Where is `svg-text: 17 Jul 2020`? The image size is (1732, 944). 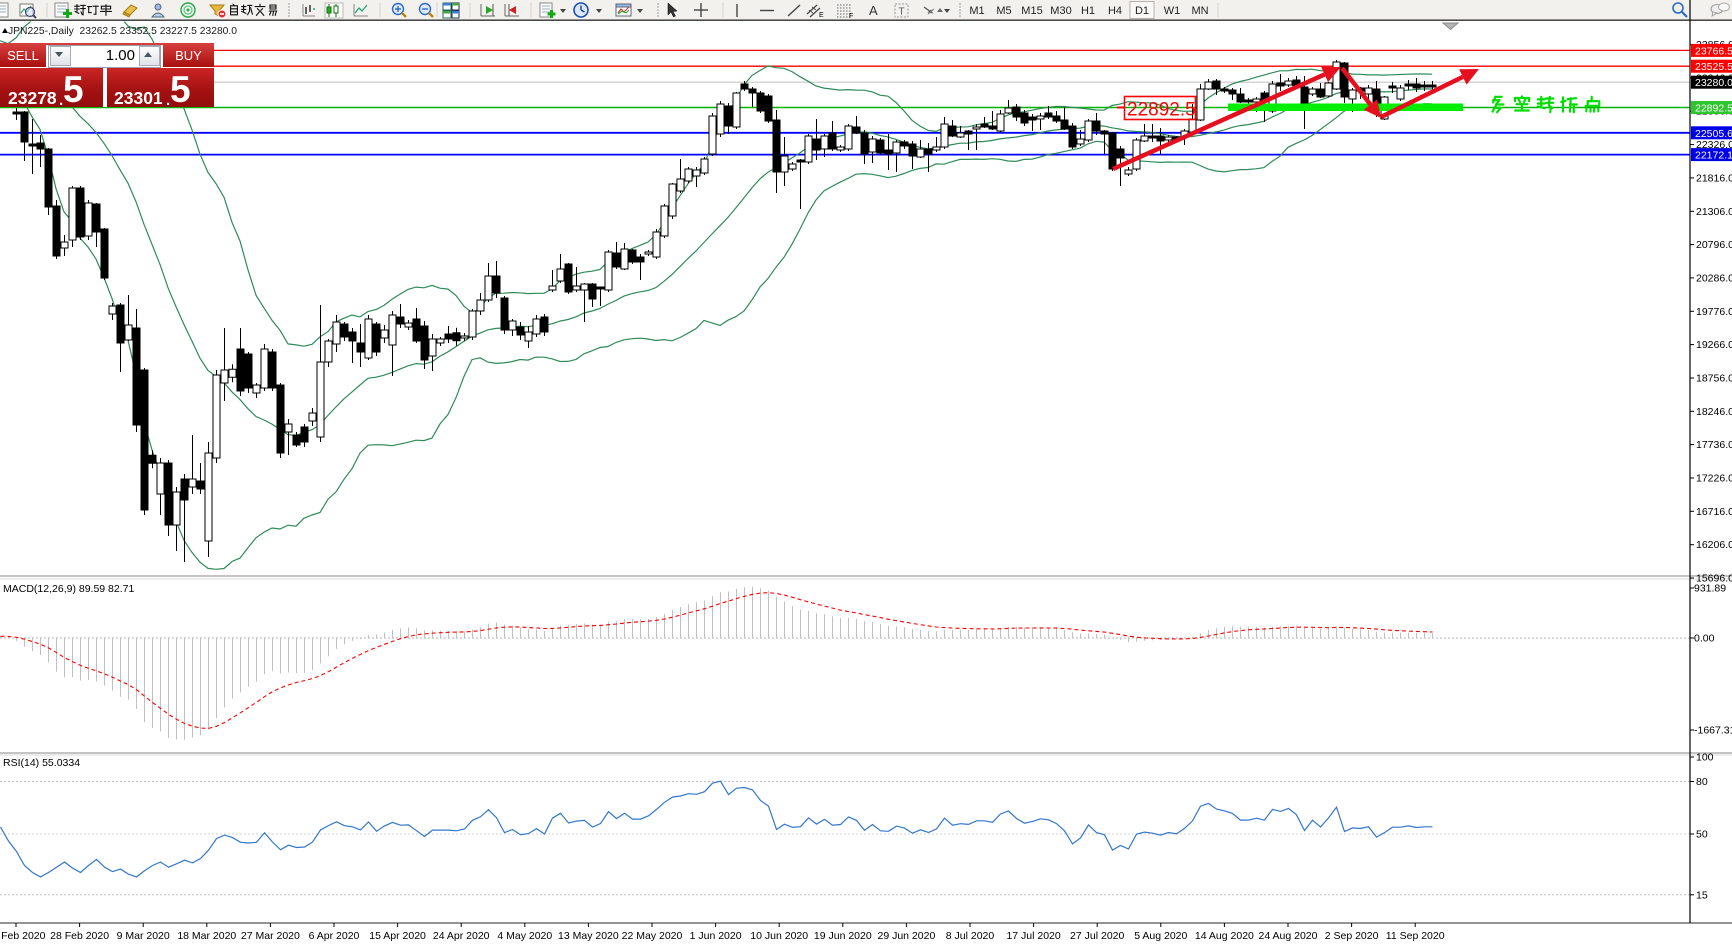 svg-text: 17 Jul 2020 is located at coordinates (1033, 936).